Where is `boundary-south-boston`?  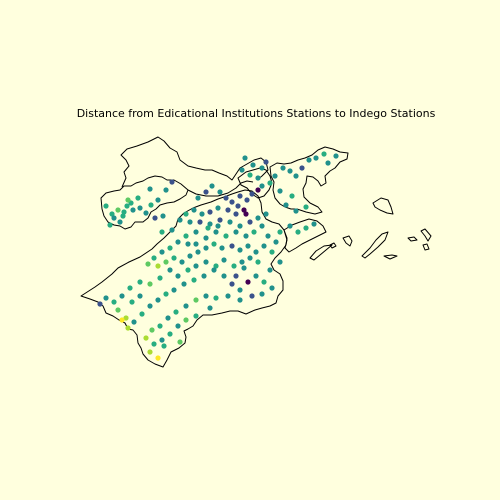 boundary-south-boston is located at coordinates (305, 235).